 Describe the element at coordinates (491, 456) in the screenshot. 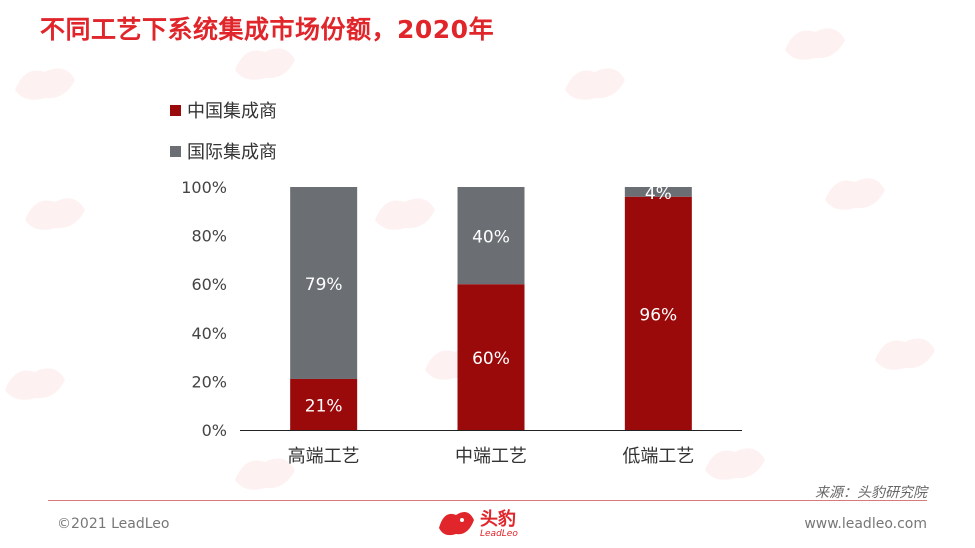

I see `x-tick-label: 中端工艺` at that location.